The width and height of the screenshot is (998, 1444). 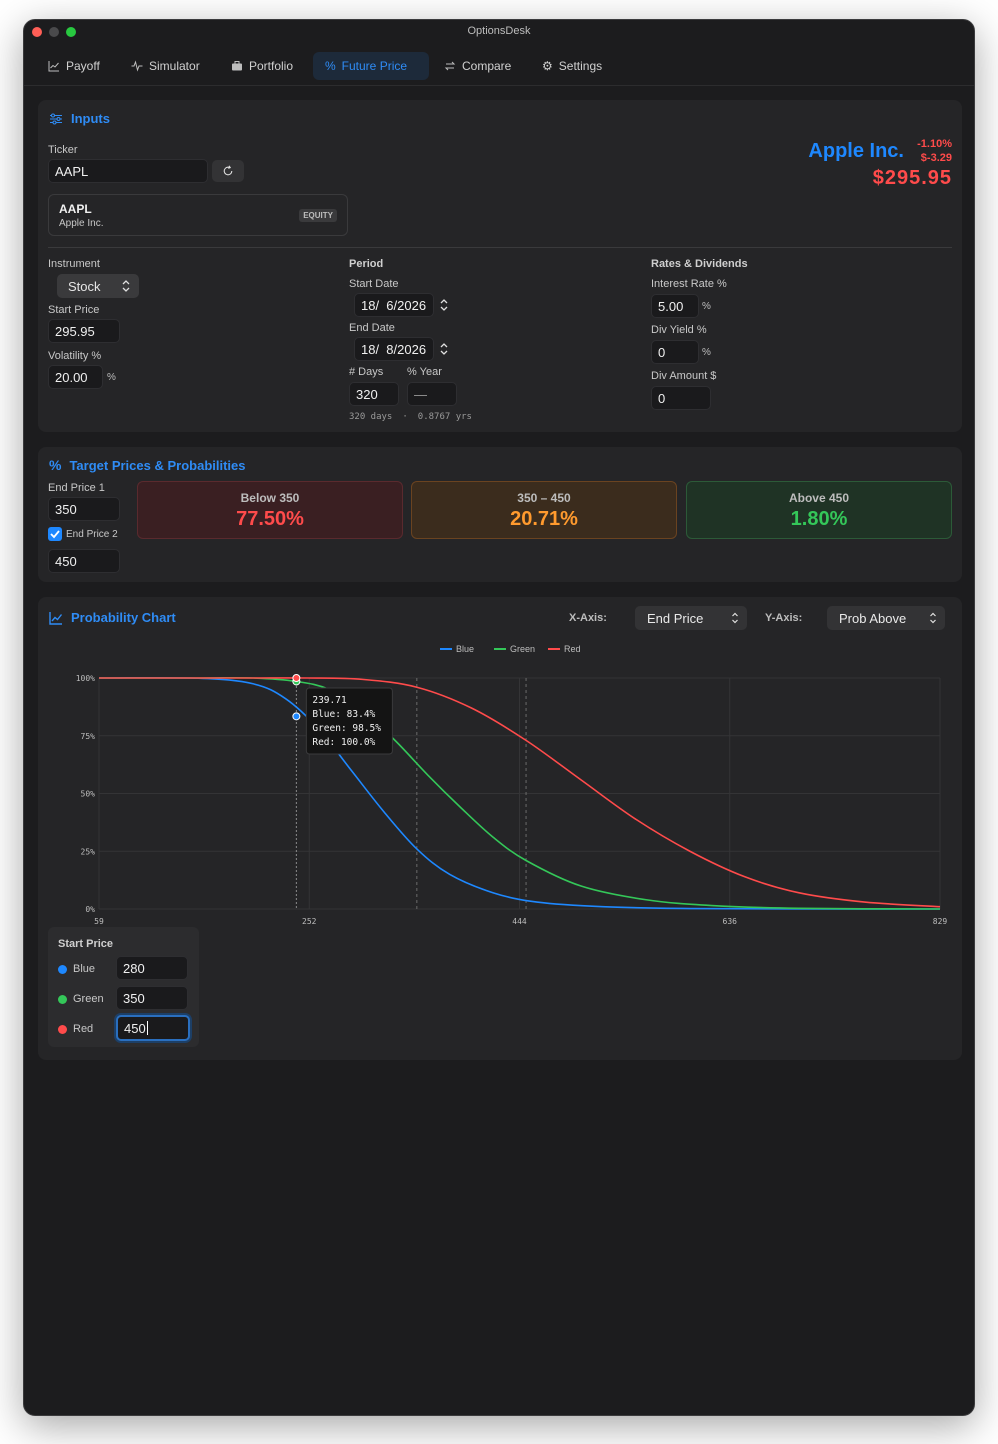 I want to click on tab-simulator: Simulator, so click(x=165, y=66).